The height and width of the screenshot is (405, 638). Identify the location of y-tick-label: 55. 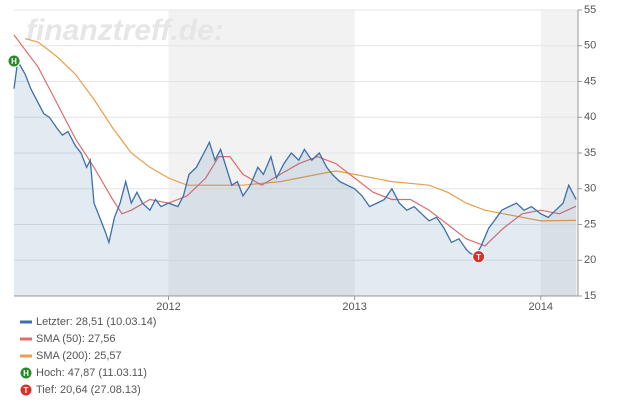
(590, 10).